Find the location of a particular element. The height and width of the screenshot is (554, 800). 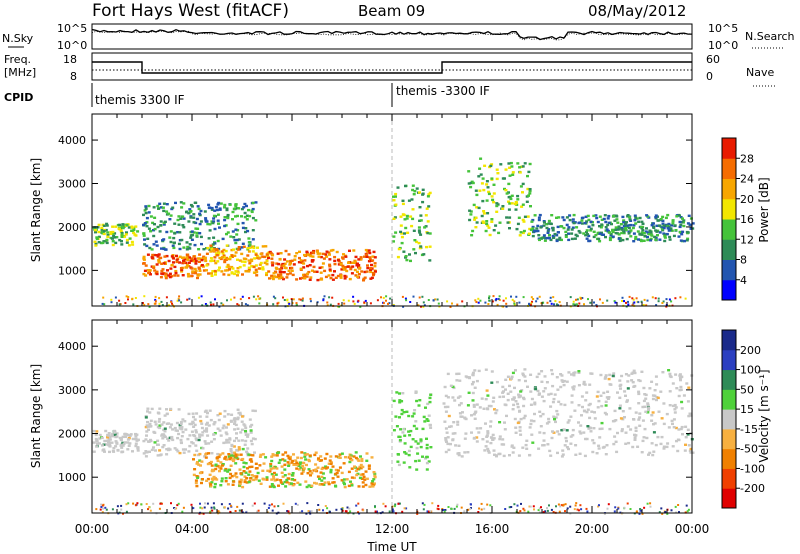

freq-line is located at coordinates (392, 67).